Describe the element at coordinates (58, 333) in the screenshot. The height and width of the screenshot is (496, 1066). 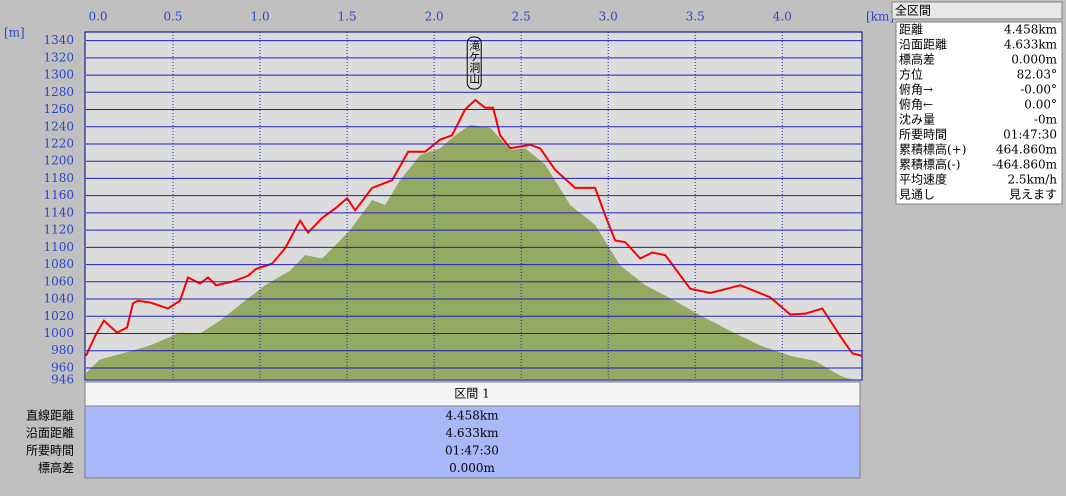
I see `y-tick-label: 1000` at that location.